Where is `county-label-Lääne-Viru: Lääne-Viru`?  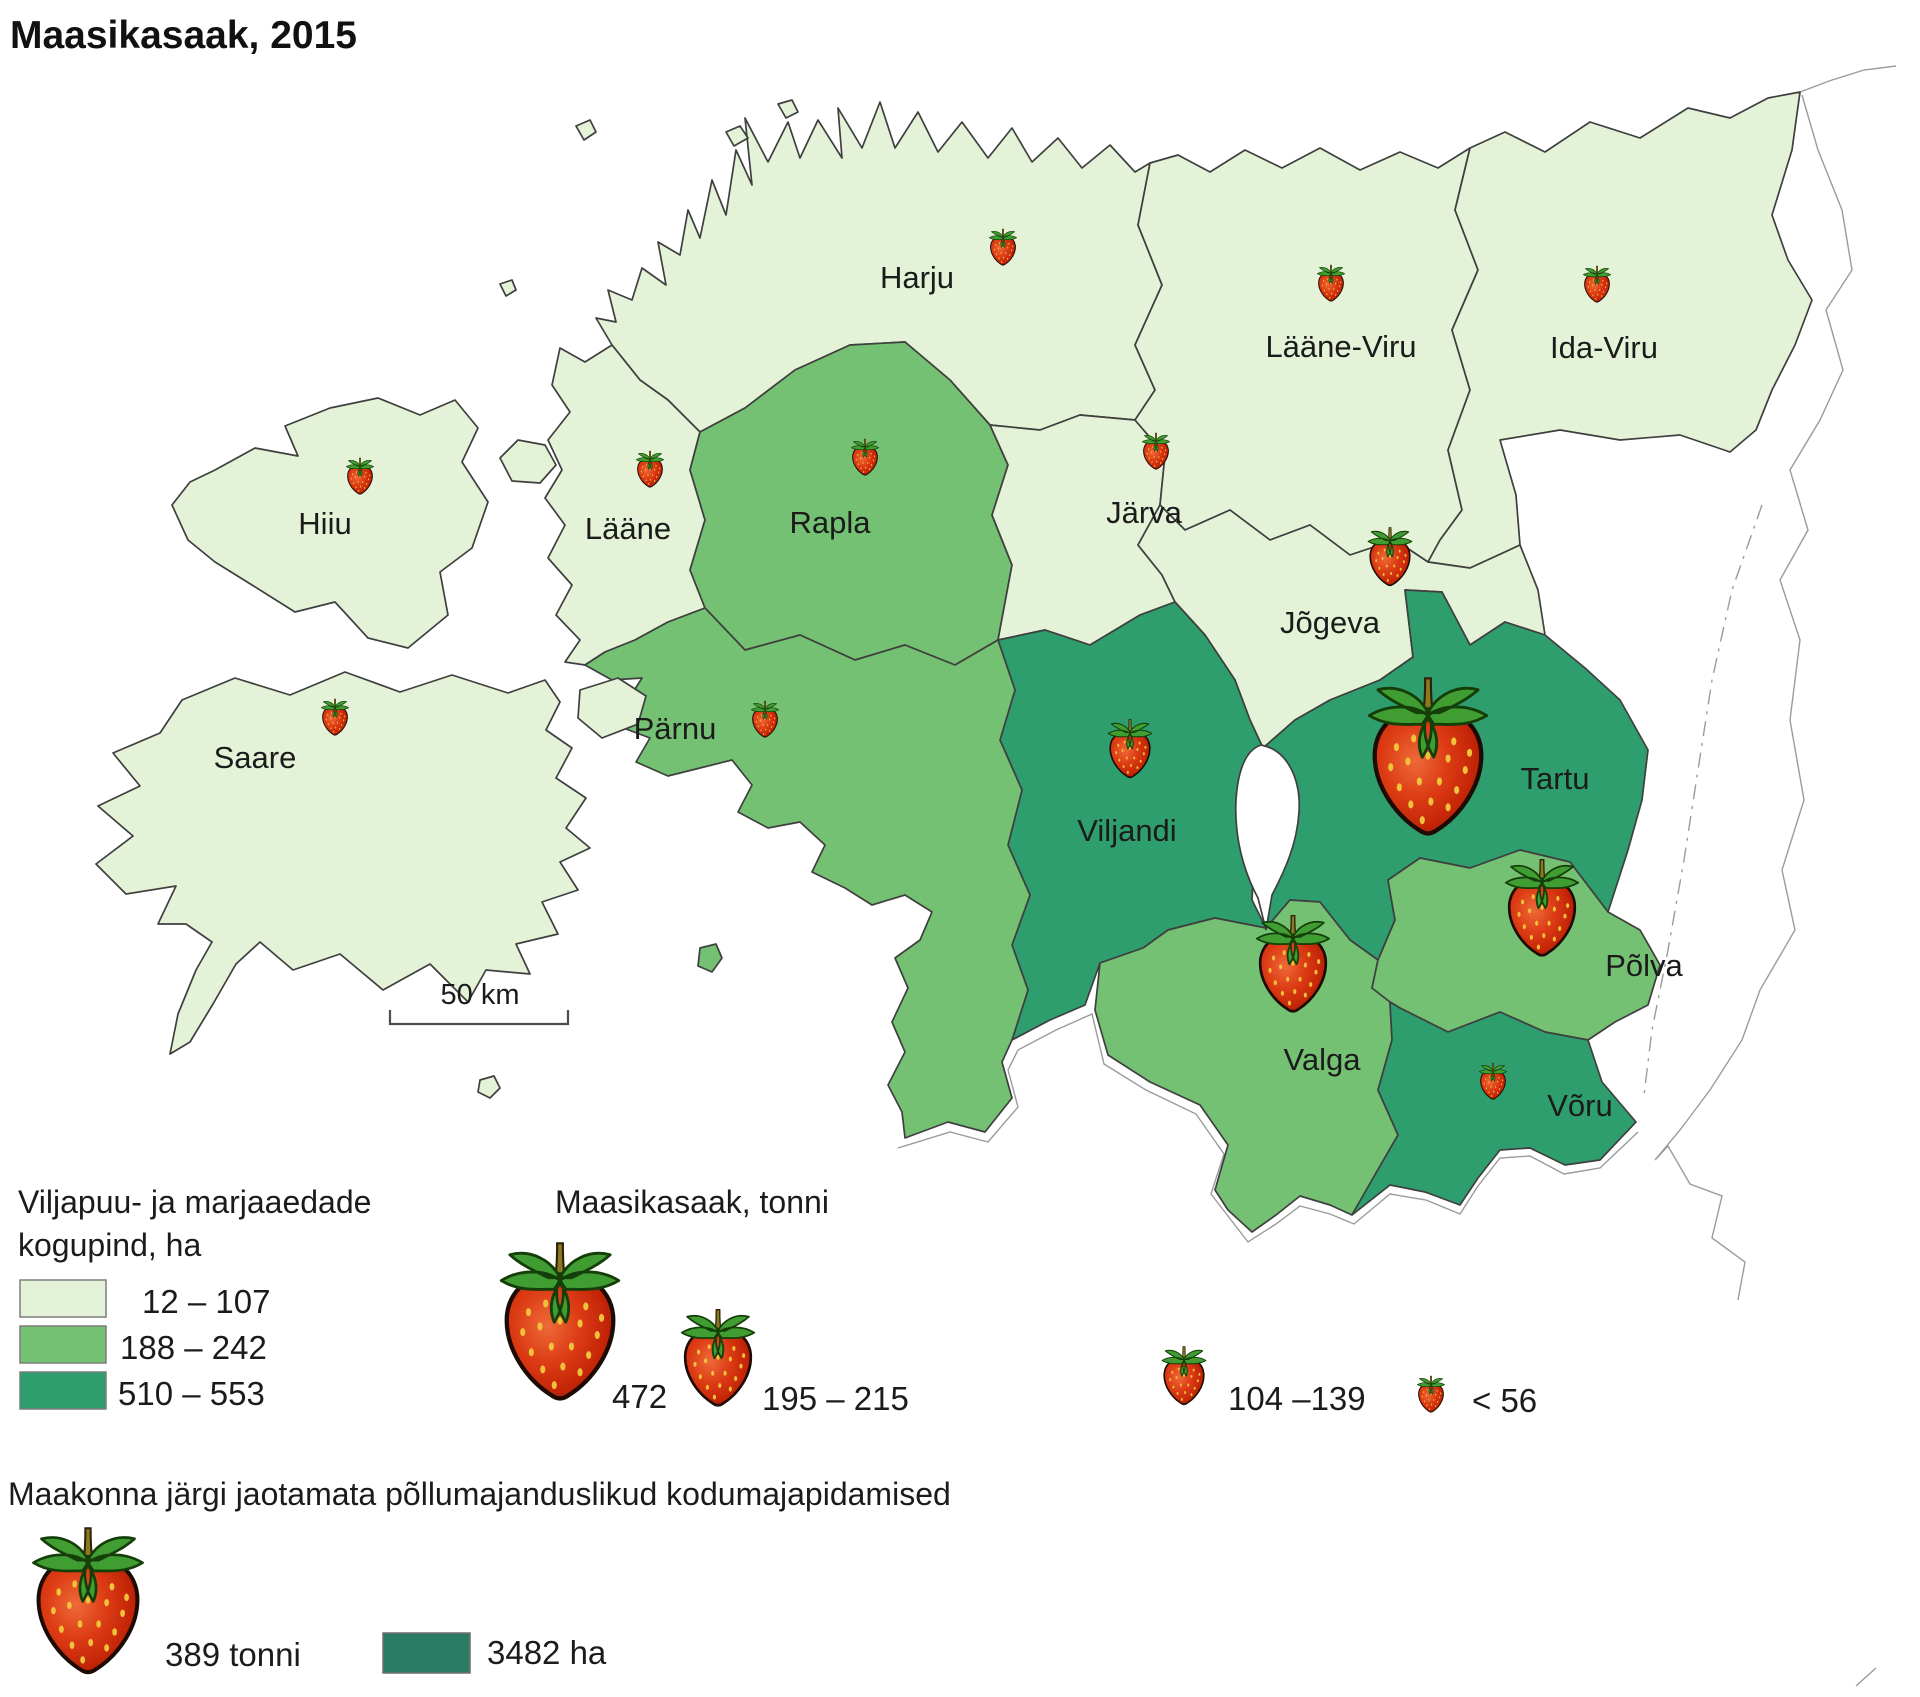
county-label-Lääne-Viru: Lääne-Viru is located at coordinates (1340, 346).